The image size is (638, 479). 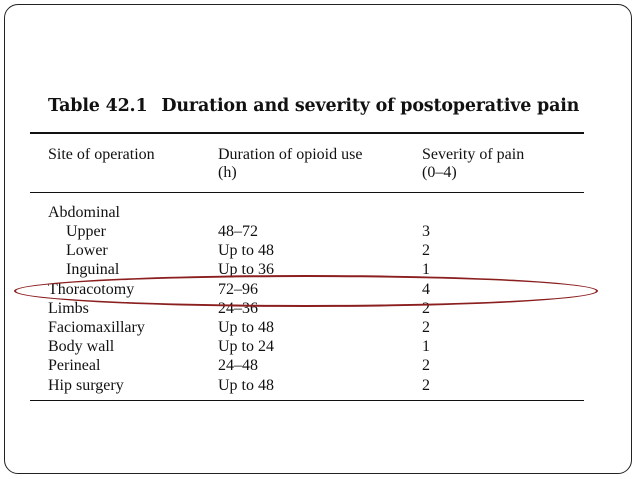 I want to click on column-header-site: Site of operation, so click(x=101, y=154).